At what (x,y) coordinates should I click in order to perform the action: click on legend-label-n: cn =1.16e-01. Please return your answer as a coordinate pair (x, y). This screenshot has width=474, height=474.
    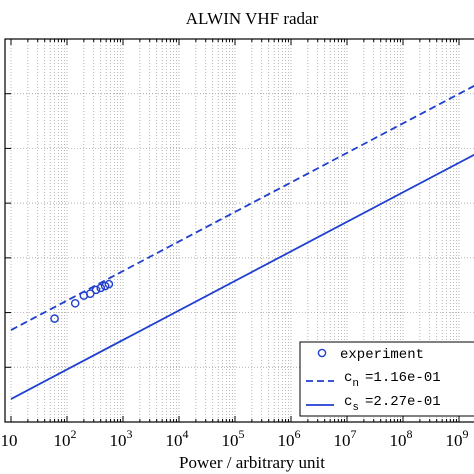
    Looking at the image, I should click on (392, 380).